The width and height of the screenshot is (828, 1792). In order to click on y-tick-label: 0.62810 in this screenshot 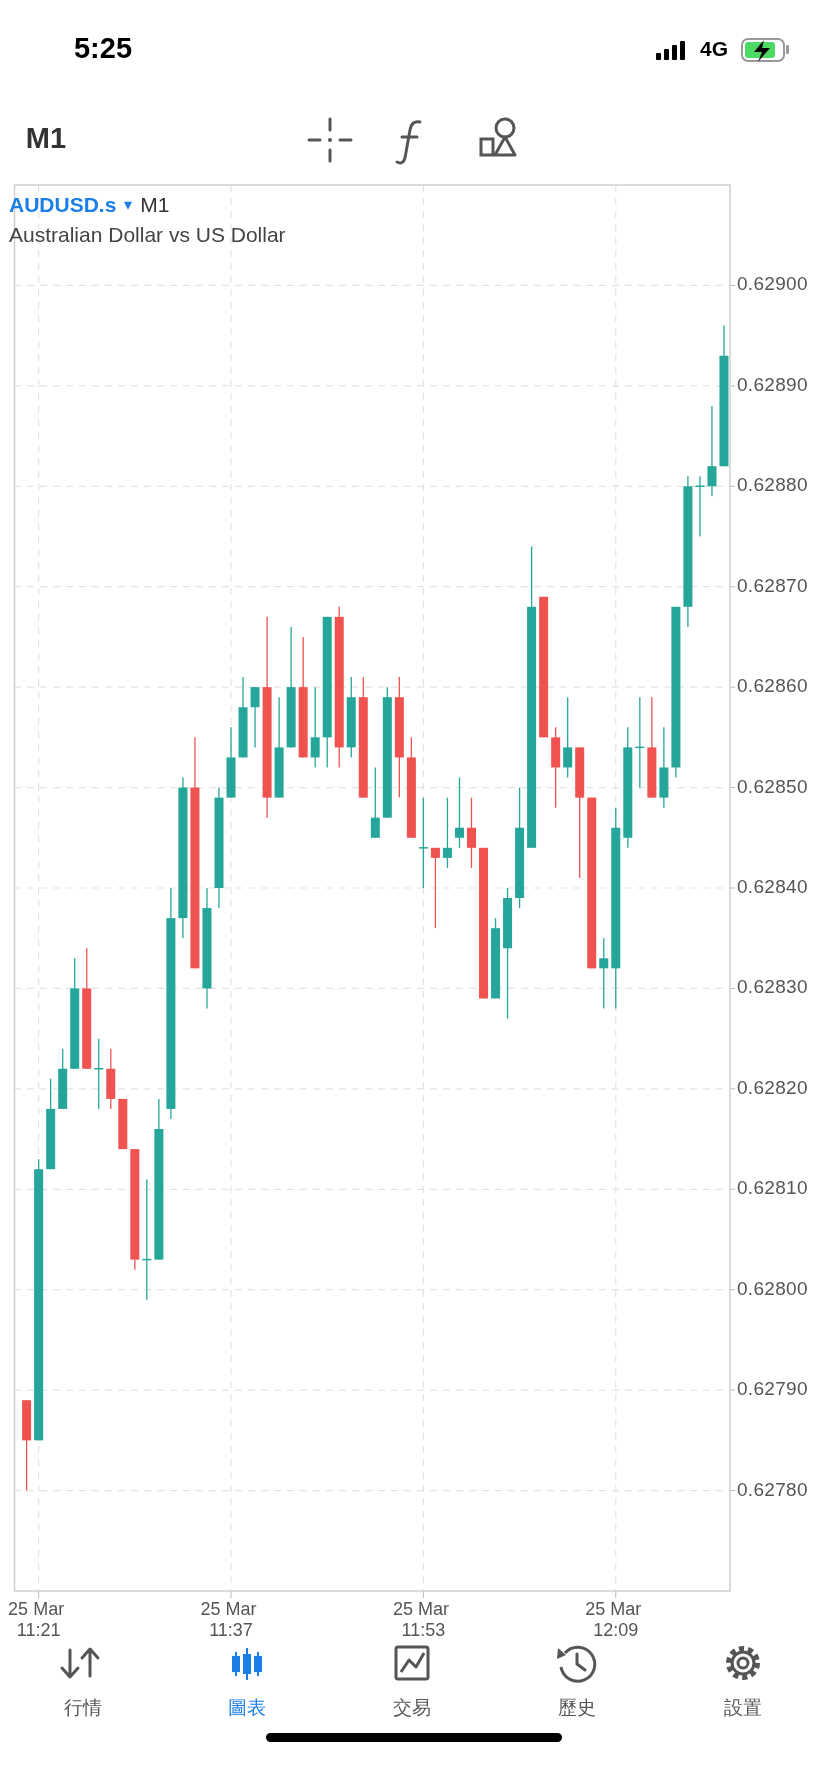, I will do `click(772, 1188)`.